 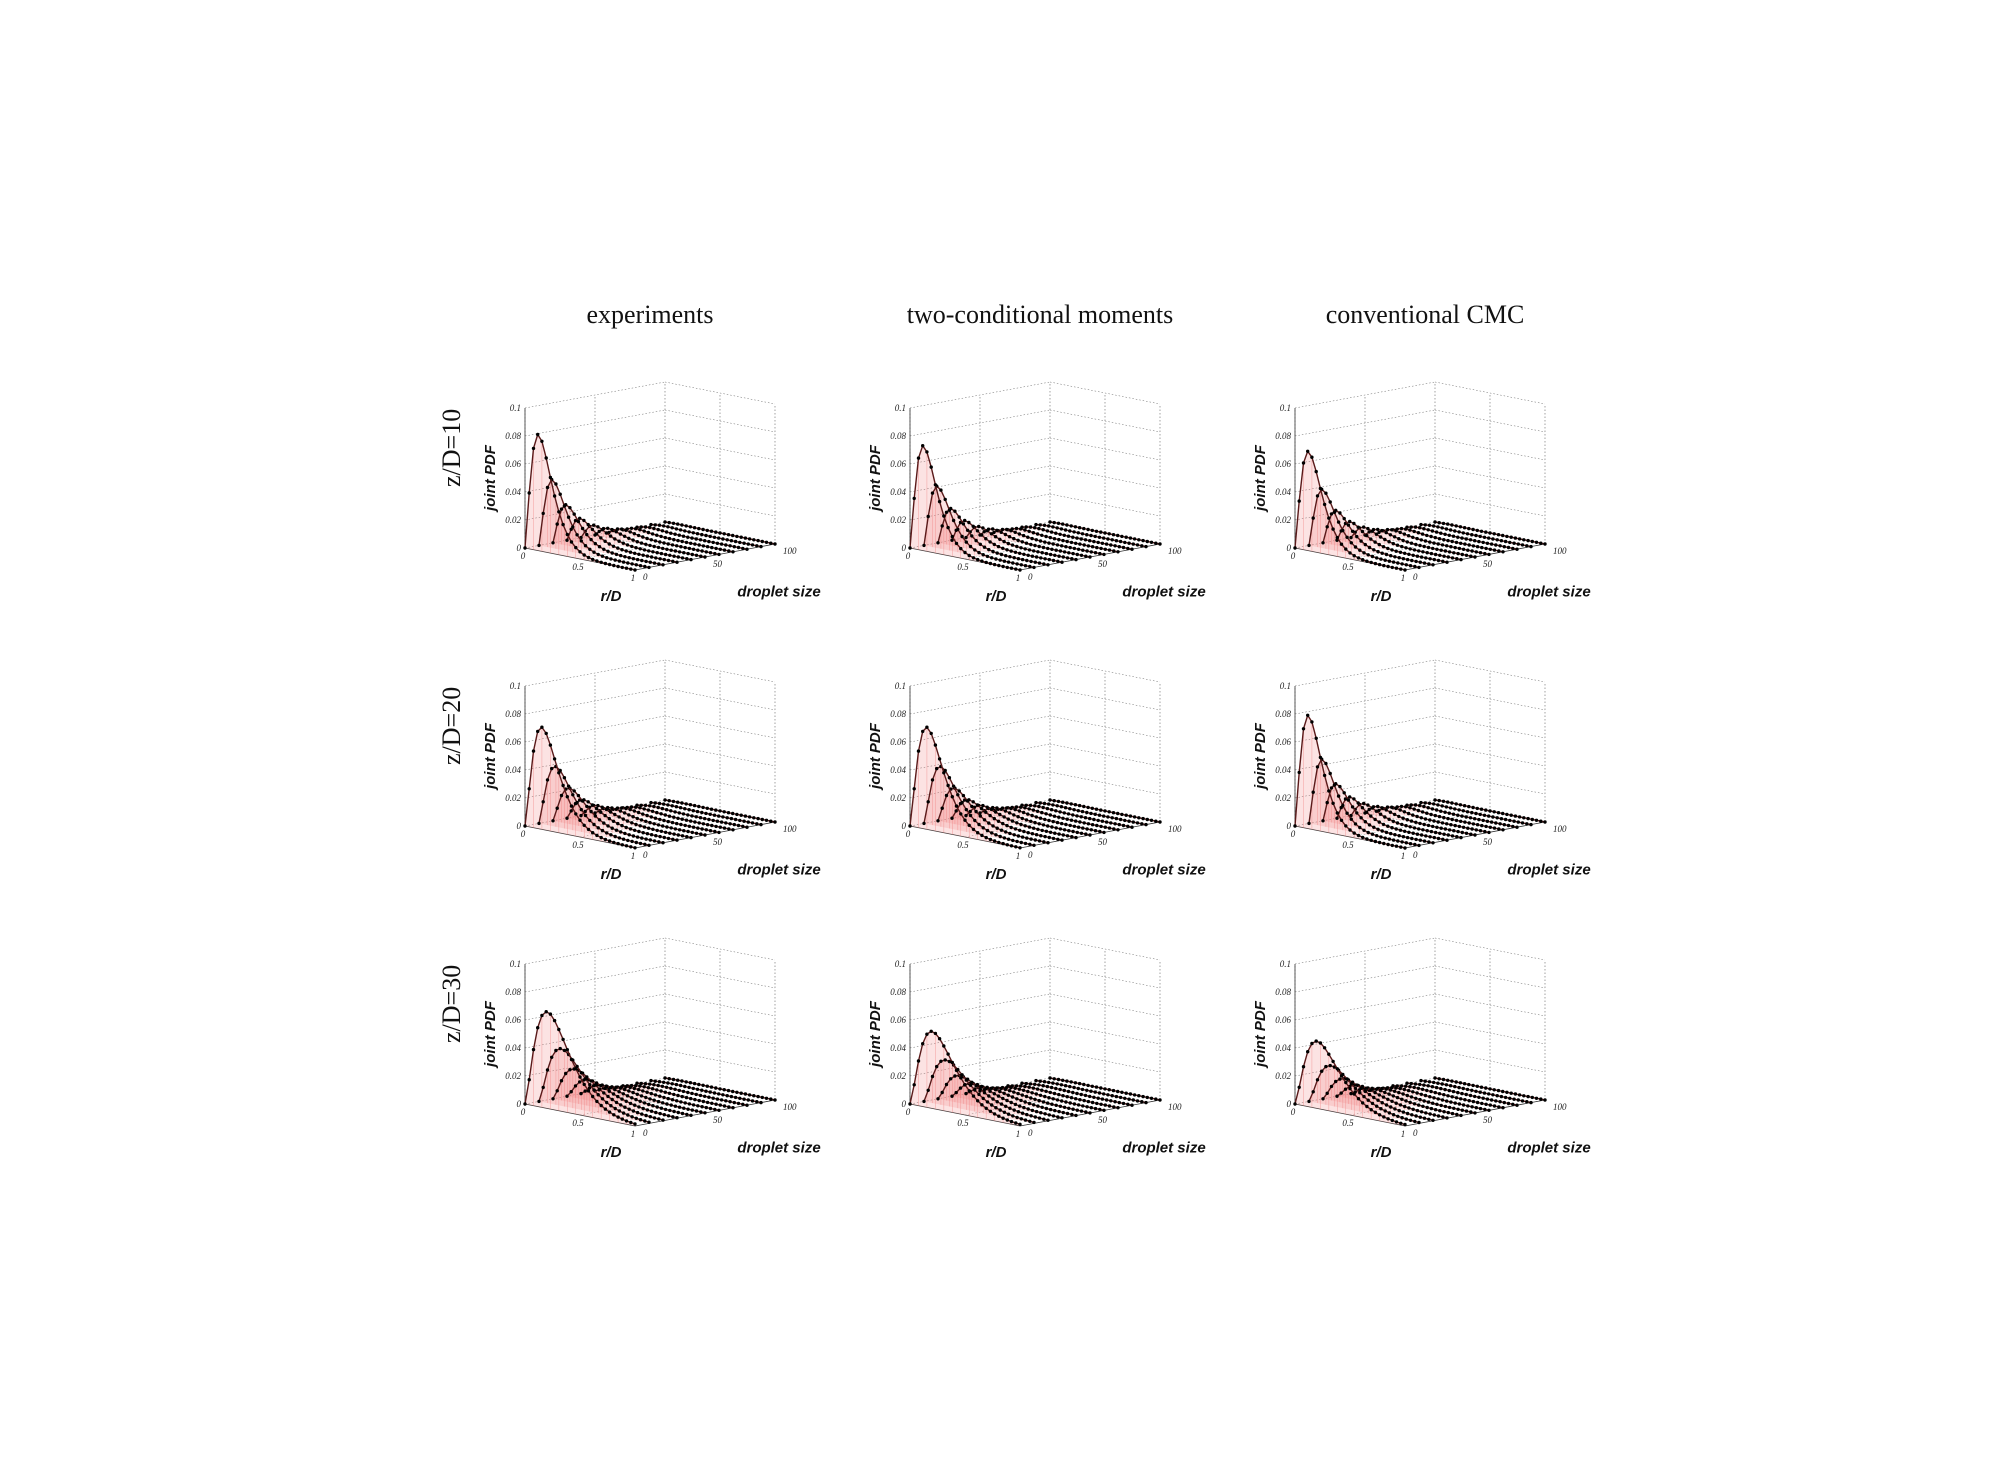 What do you see at coordinates (1488, 564) in the screenshot?
I see `y-tick-label: 50` at bounding box center [1488, 564].